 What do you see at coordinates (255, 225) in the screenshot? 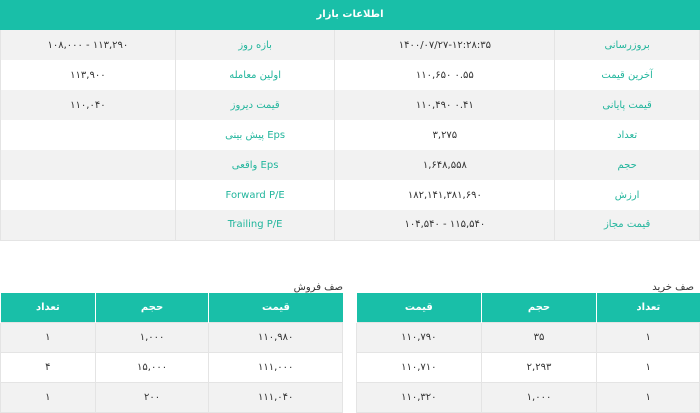
I see `info-label: Trailing P/E` at bounding box center [255, 225].